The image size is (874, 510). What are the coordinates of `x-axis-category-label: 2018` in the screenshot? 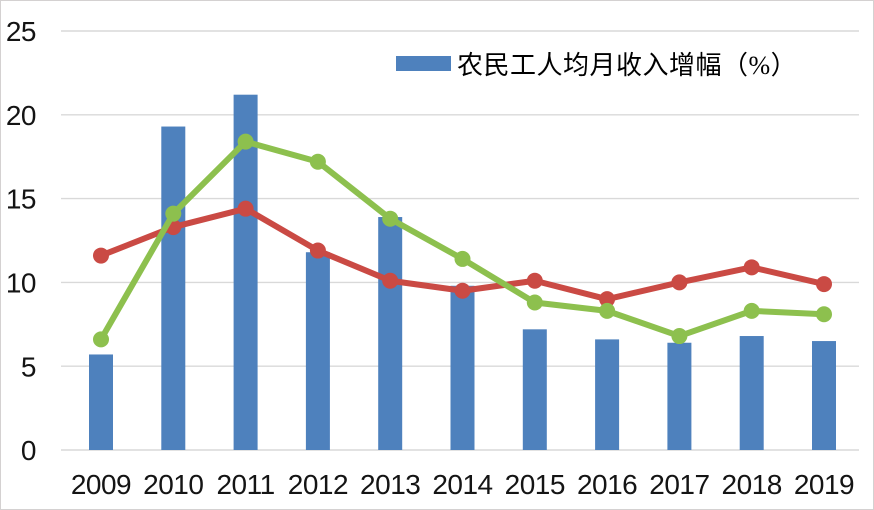 It's located at (752, 484).